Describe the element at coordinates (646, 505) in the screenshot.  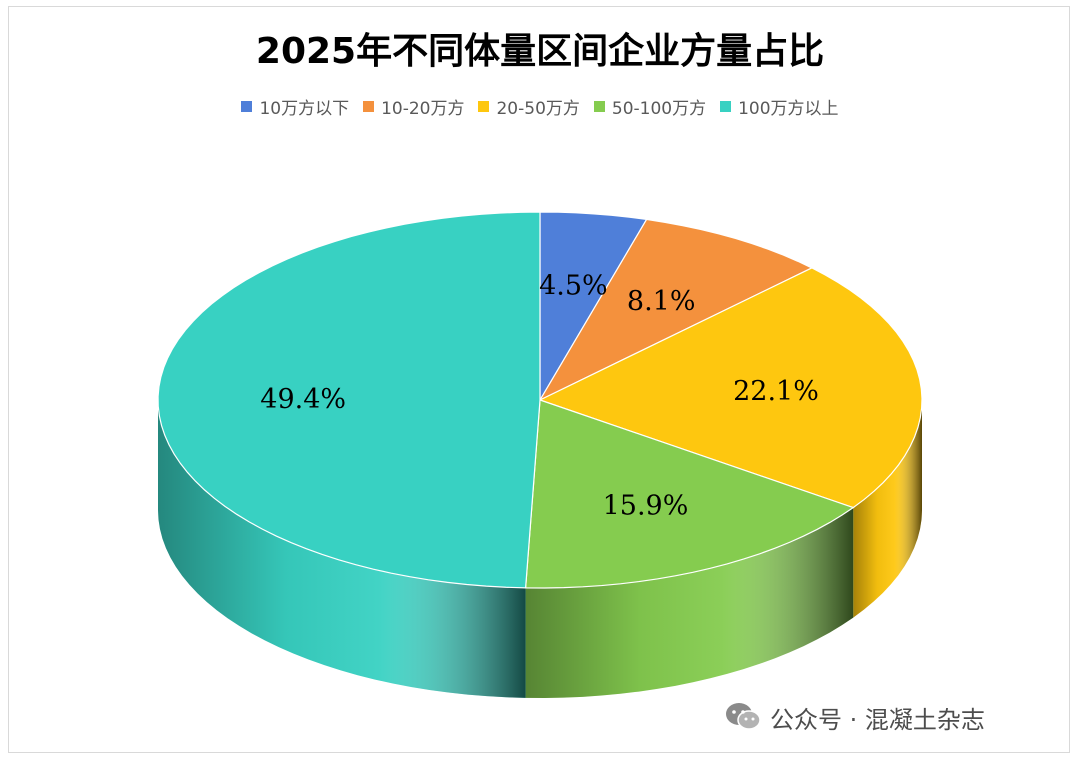
I see `data-label: 15.9%` at that location.